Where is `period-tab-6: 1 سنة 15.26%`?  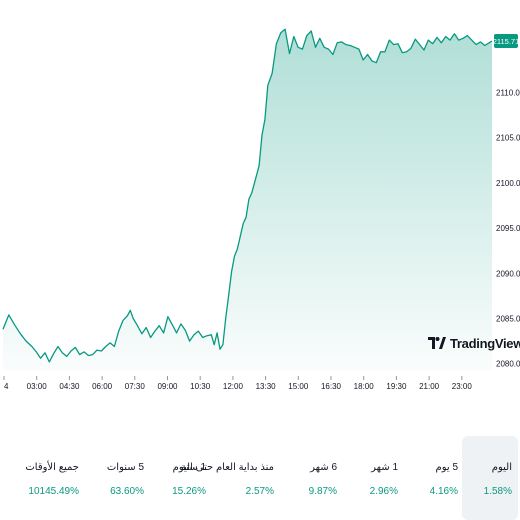
period-tab-6: 1 سنة 15.26% is located at coordinates (157, 478).